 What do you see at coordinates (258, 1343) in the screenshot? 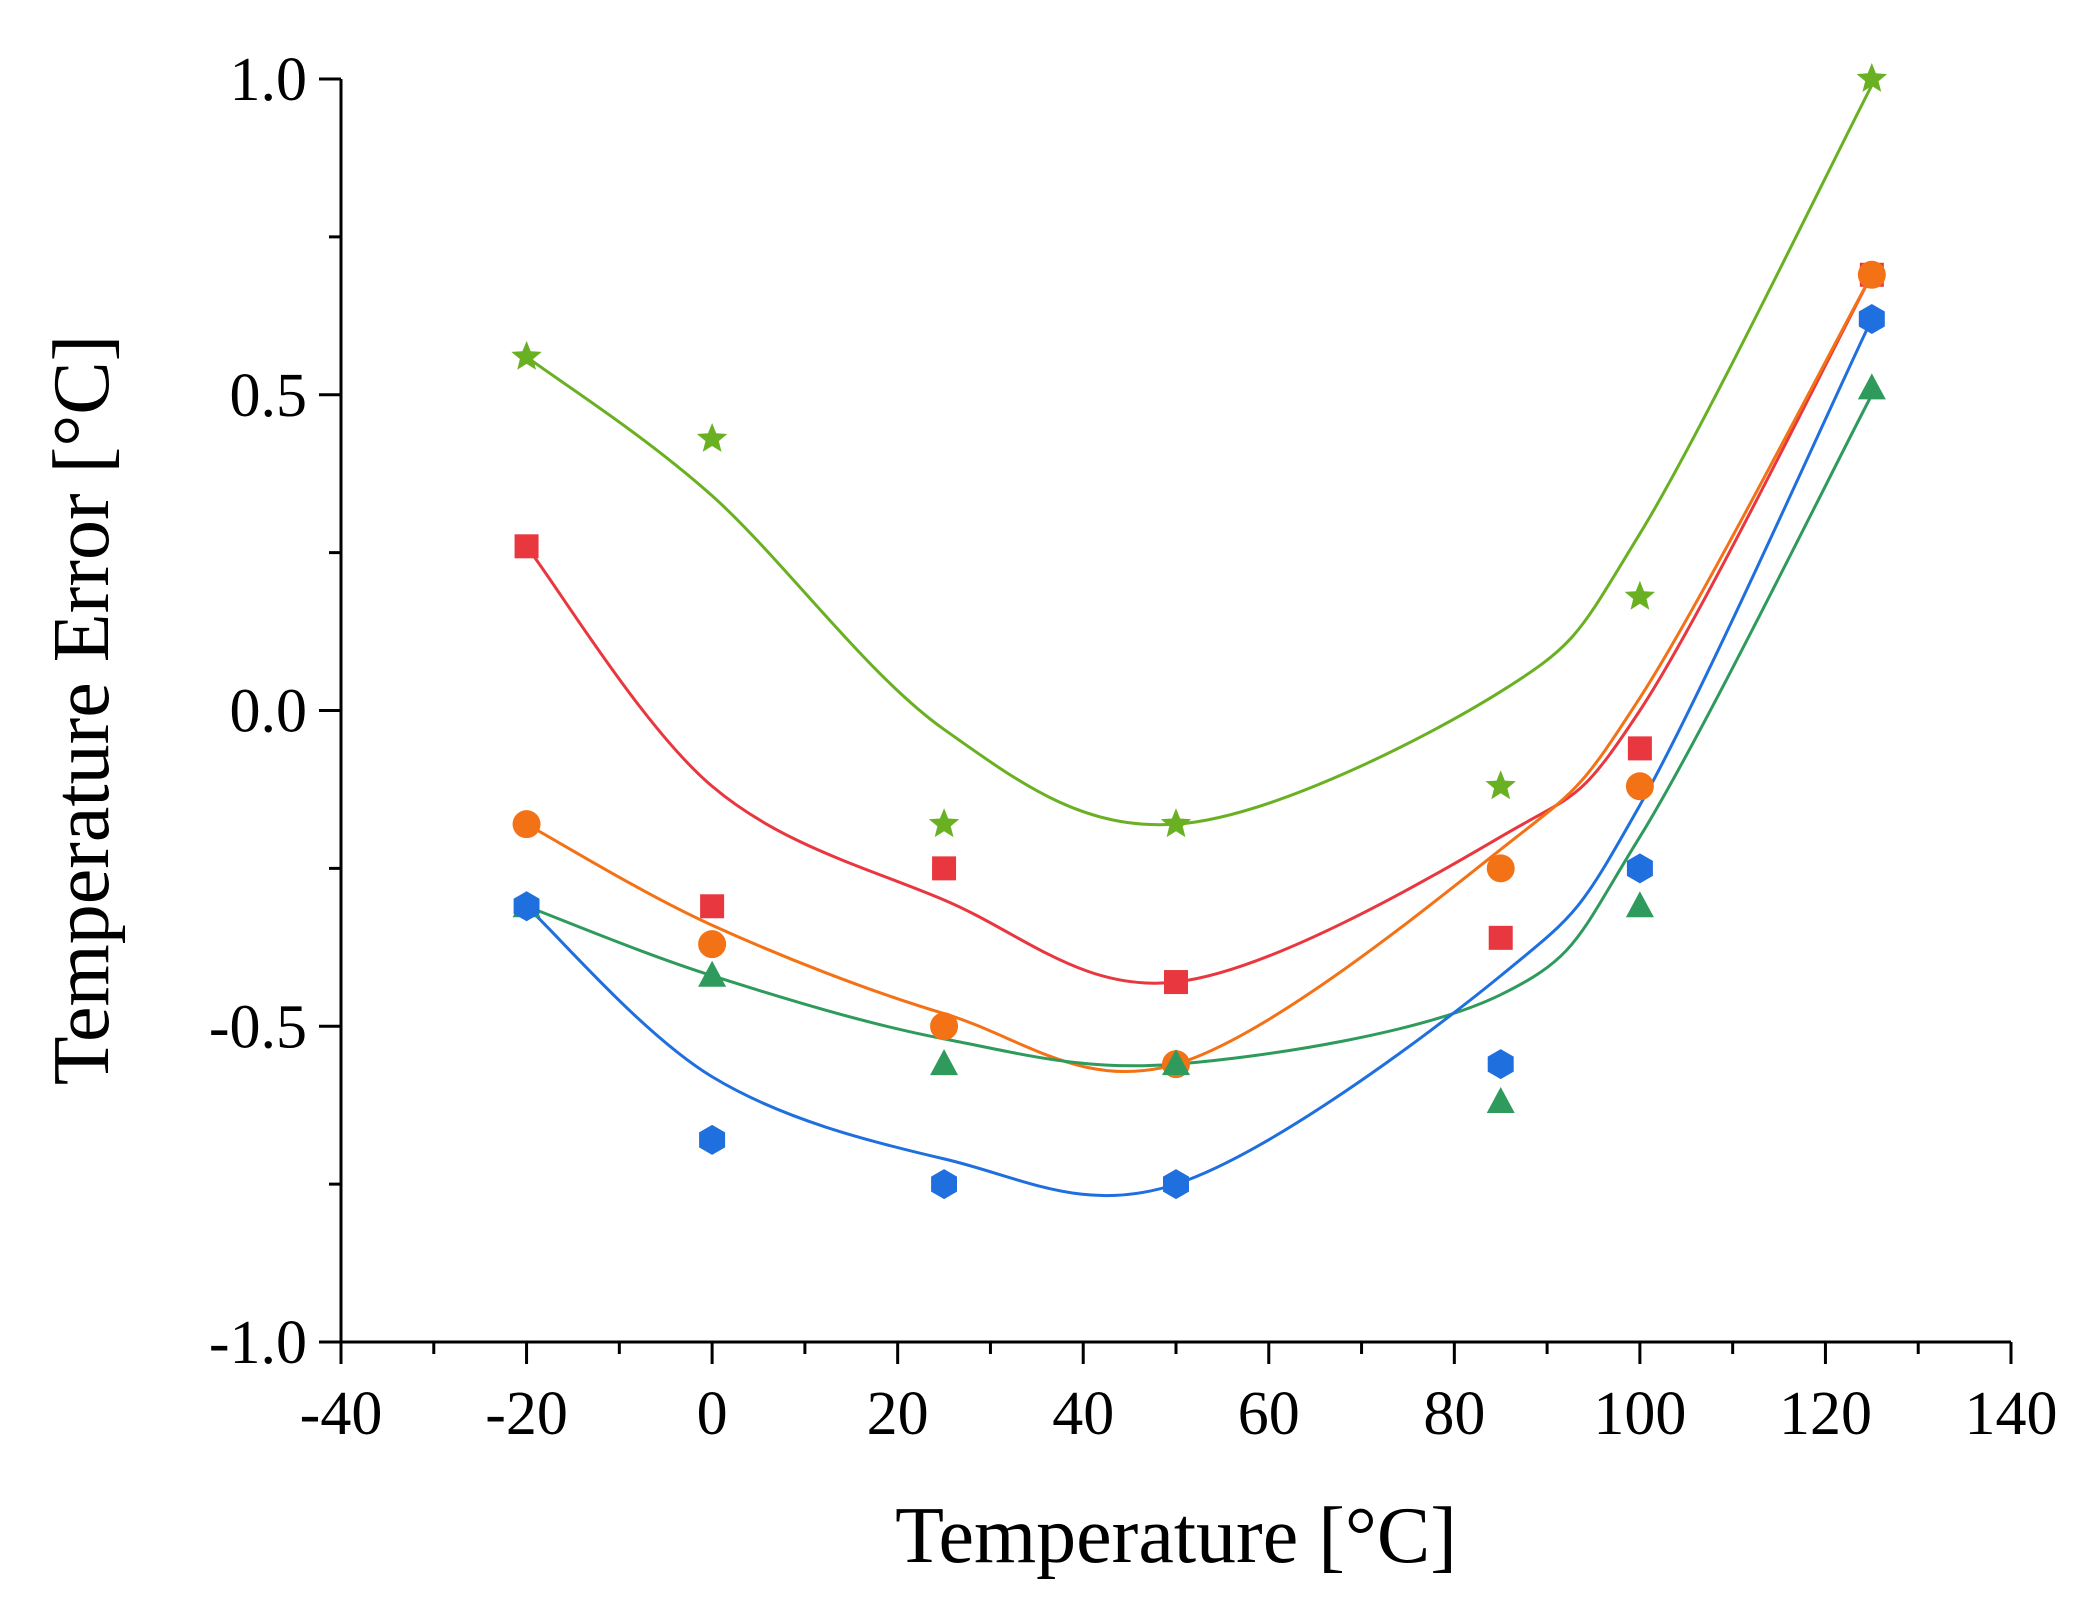
I see `y-tick-label: -1.0` at bounding box center [258, 1343].